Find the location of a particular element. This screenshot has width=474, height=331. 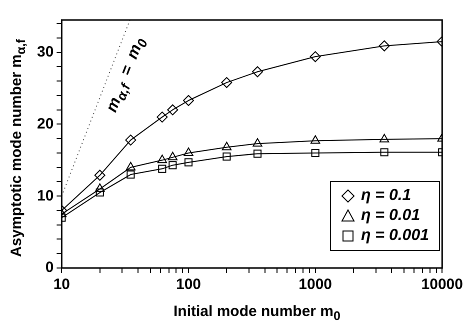

x-tick-label: 1000 is located at coordinates (315, 285).